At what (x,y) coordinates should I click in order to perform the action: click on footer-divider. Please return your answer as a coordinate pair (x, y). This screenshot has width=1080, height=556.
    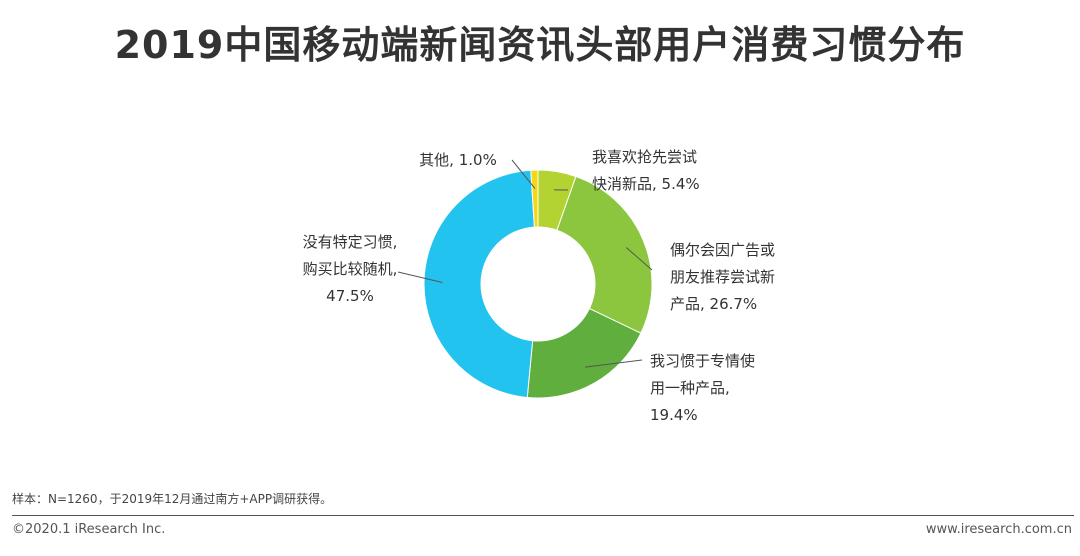
    Looking at the image, I should click on (543, 515).